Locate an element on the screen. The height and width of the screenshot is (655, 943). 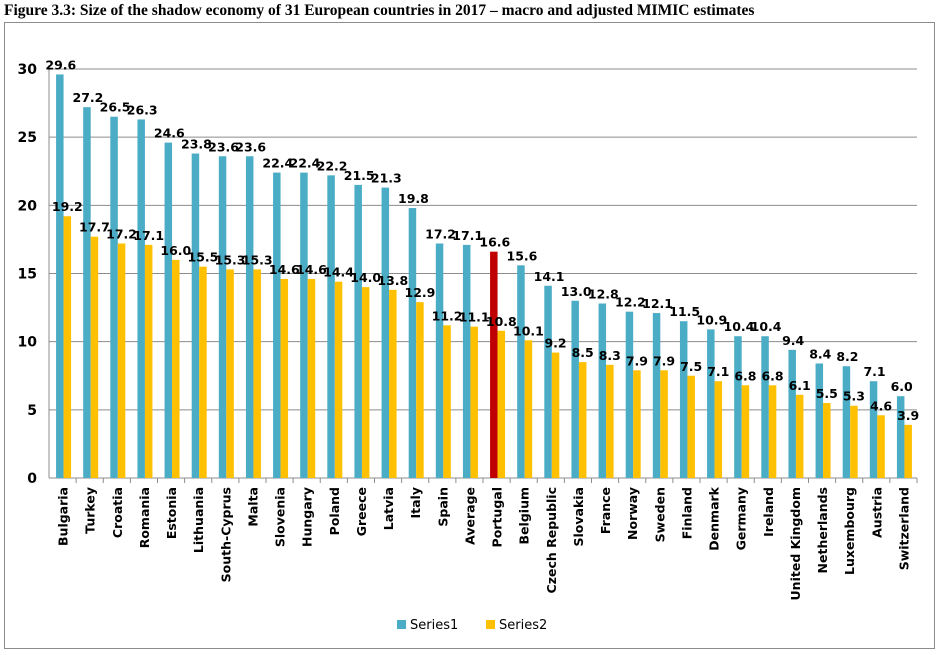
data-label: 14.4 is located at coordinates (338, 272).